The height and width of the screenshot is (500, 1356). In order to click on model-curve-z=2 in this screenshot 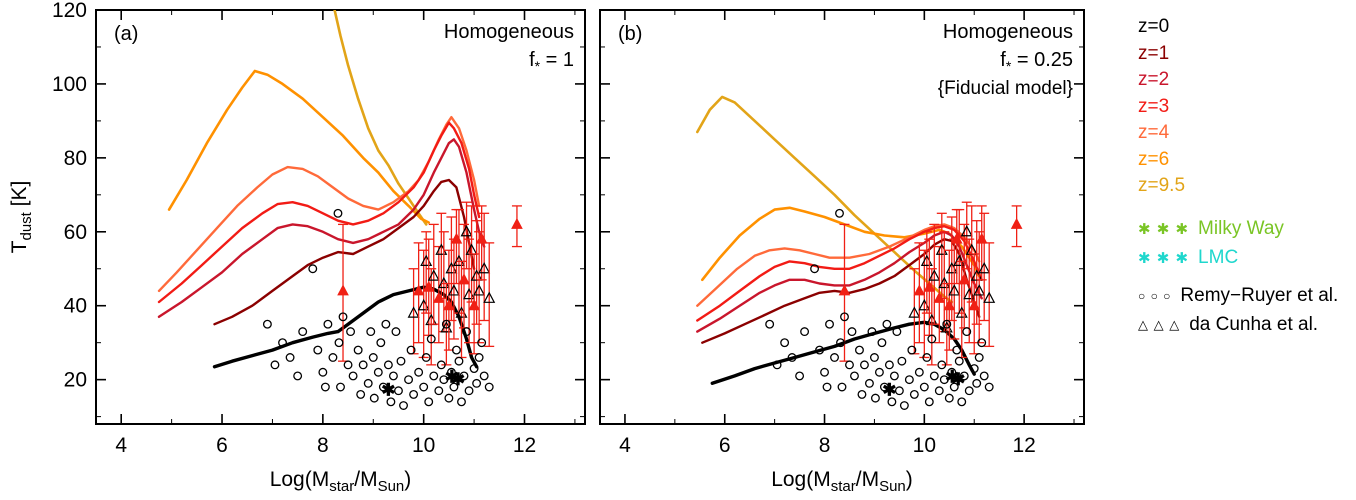, I will do `click(321, 228)`.